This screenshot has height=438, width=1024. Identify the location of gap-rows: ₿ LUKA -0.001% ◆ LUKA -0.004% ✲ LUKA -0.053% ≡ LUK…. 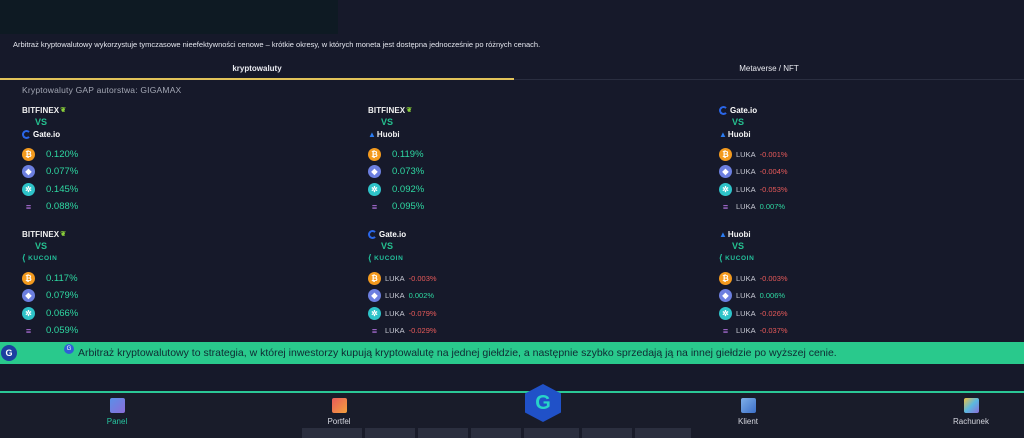
(819, 180).